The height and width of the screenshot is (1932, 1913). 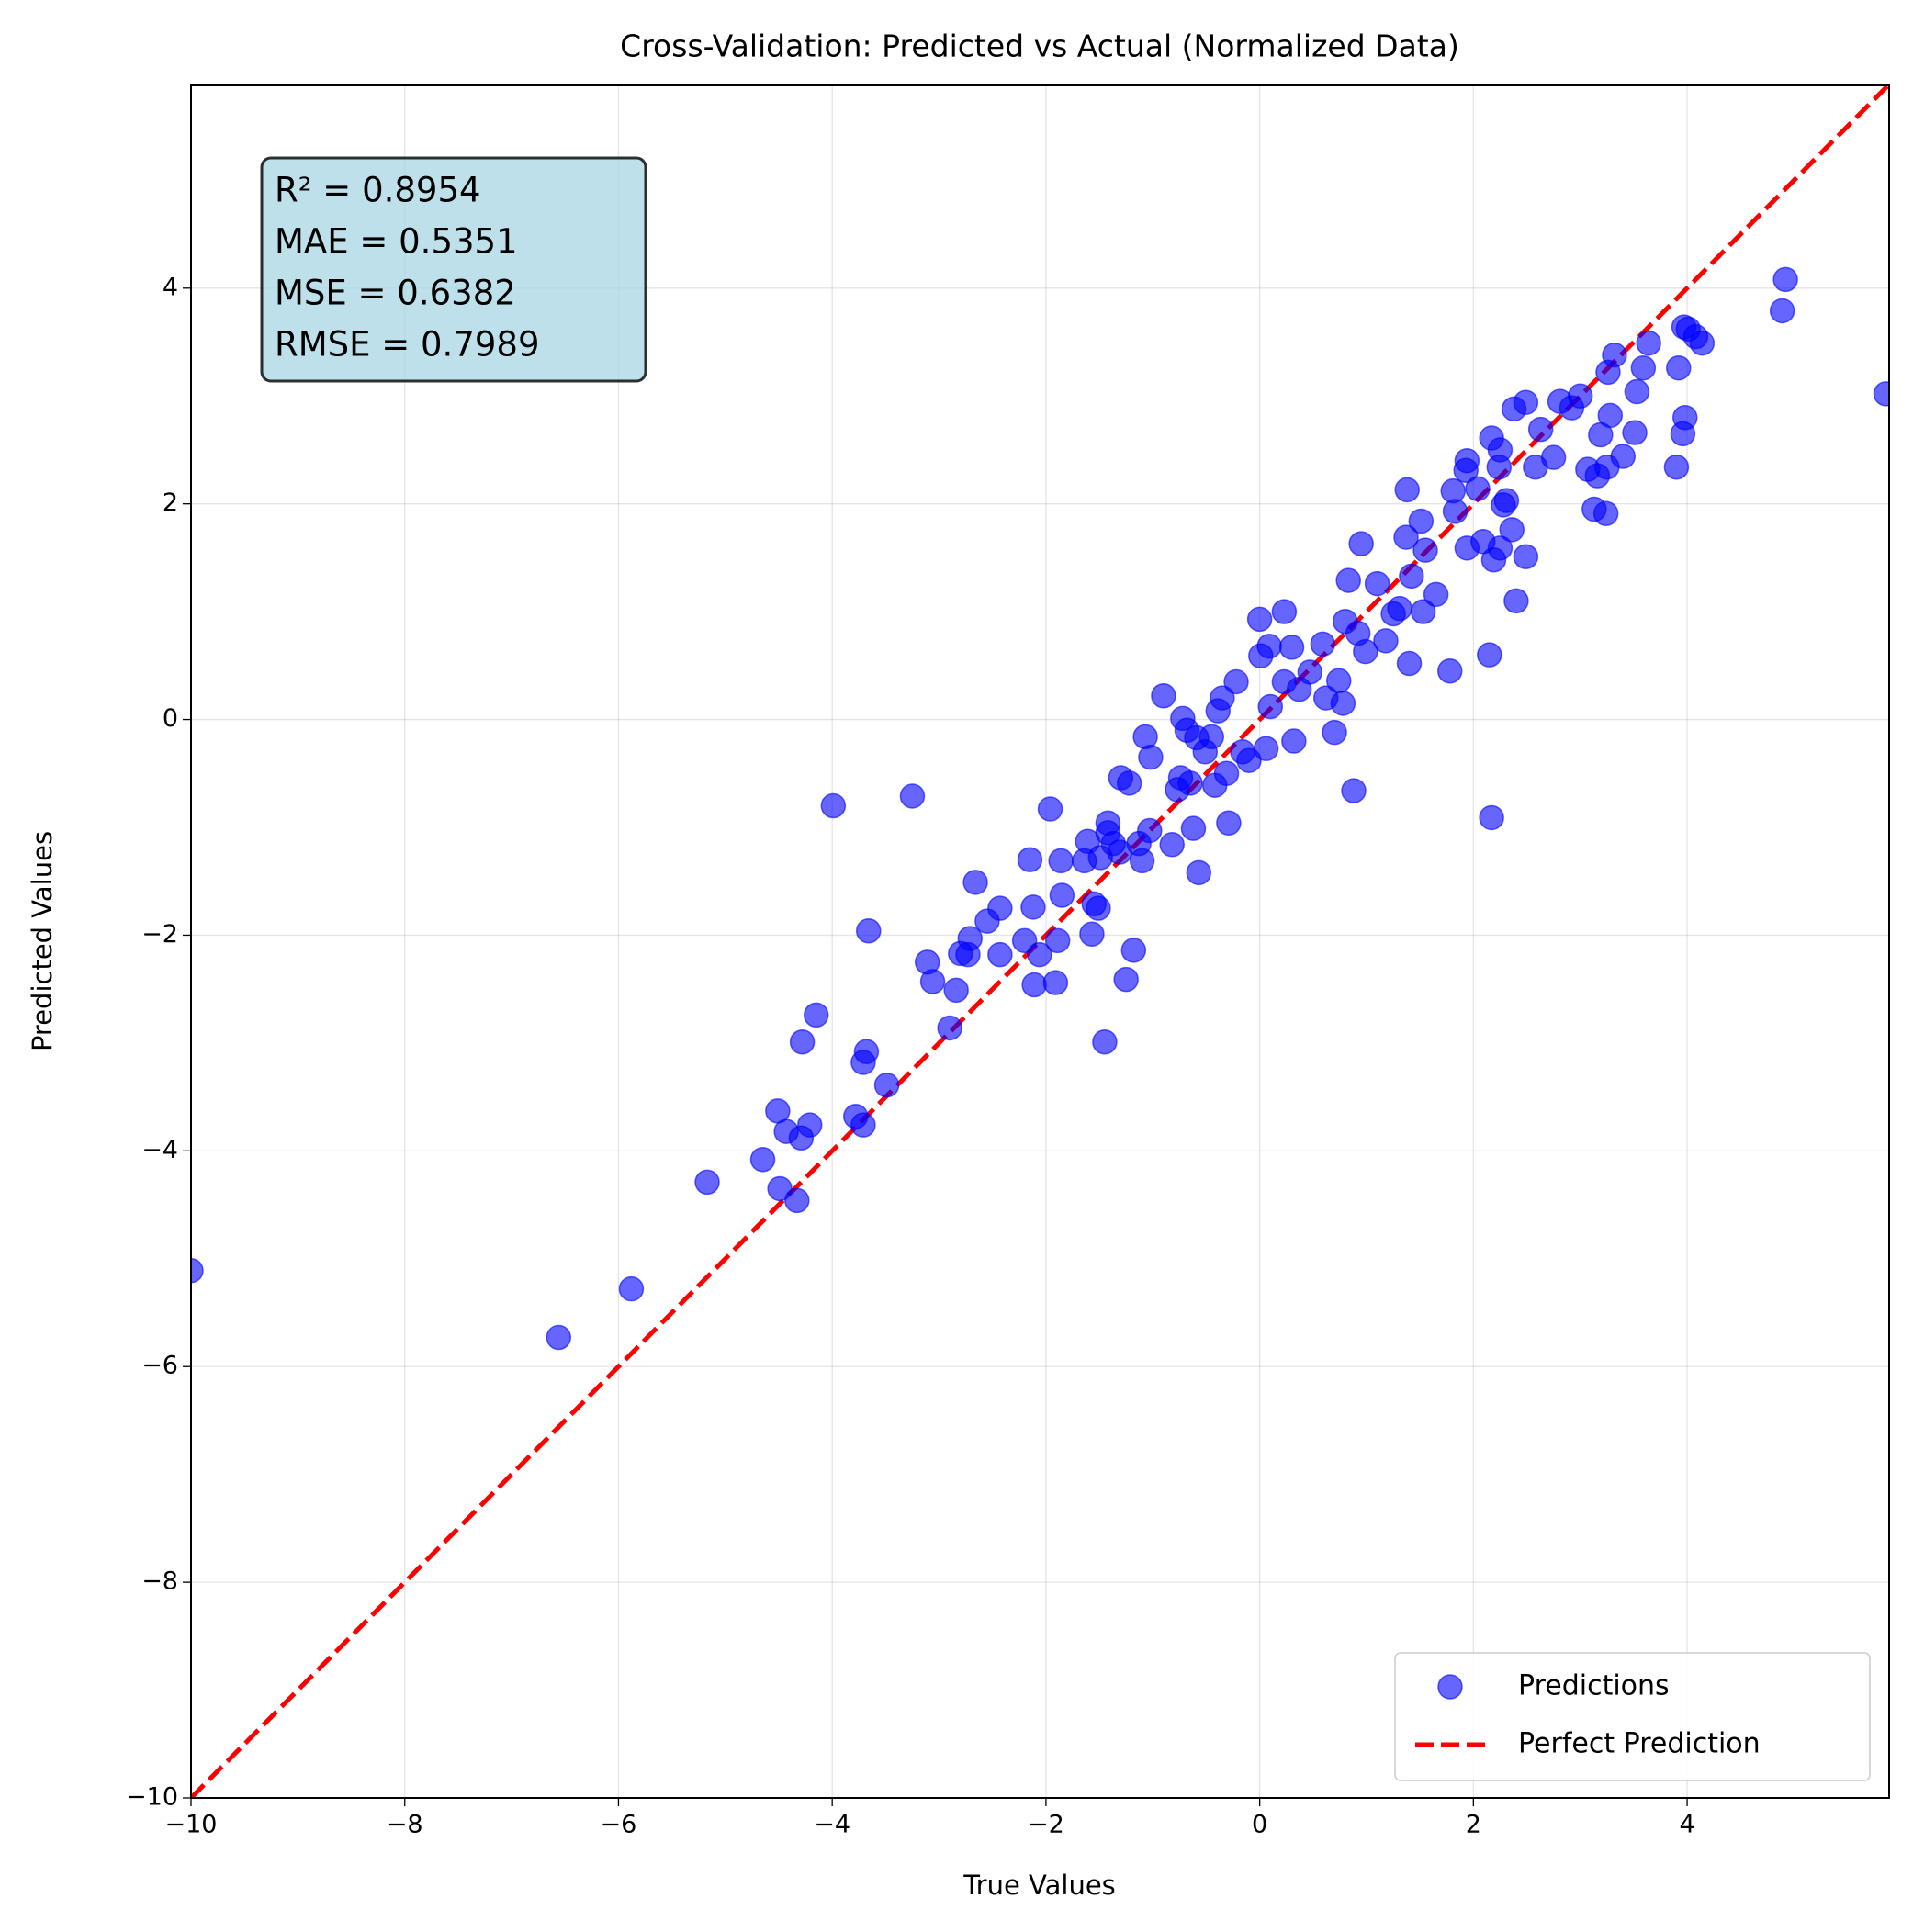 What do you see at coordinates (1473, 1825) in the screenshot?
I see `x-tick-label: 2` at bounding box center [1473, 1825].